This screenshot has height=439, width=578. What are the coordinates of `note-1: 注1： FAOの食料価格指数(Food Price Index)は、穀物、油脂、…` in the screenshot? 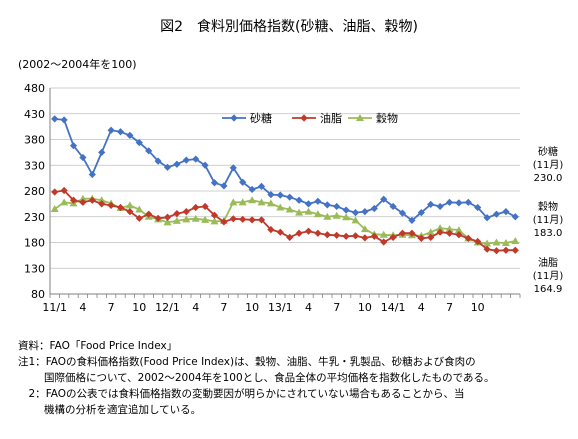 It's located at (296, 362).